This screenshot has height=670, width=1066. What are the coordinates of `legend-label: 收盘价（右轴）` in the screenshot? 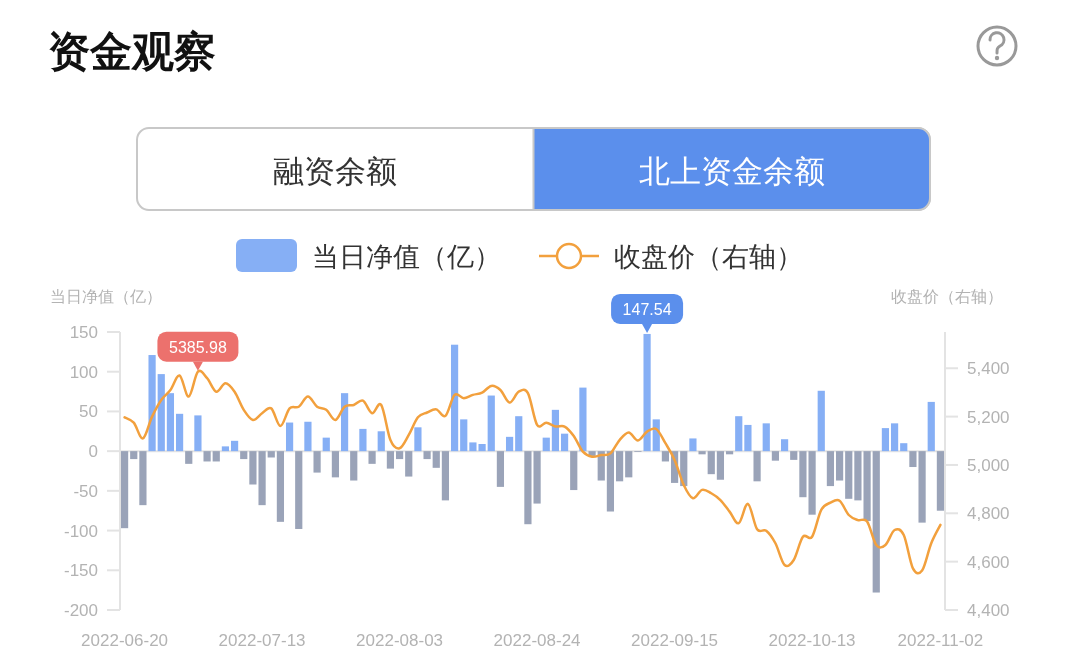 It's located at (708, 257).